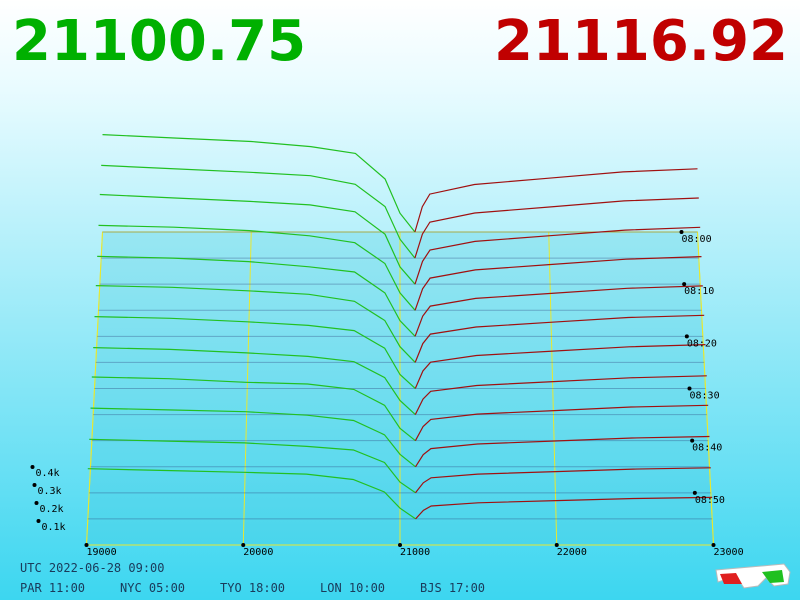 This screenshot has width=800, height=600. I want to click on t-tick-label: 08:20, so click(702, 343).